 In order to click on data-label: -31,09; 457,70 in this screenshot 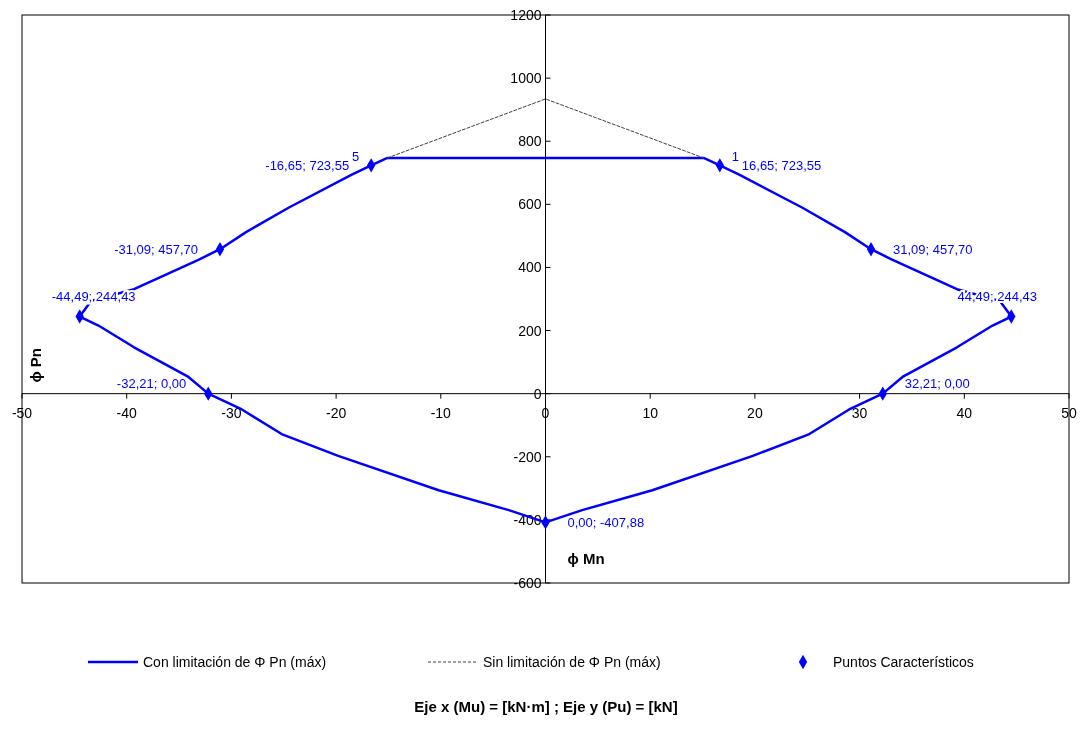, I will do `click(156, 250)`.